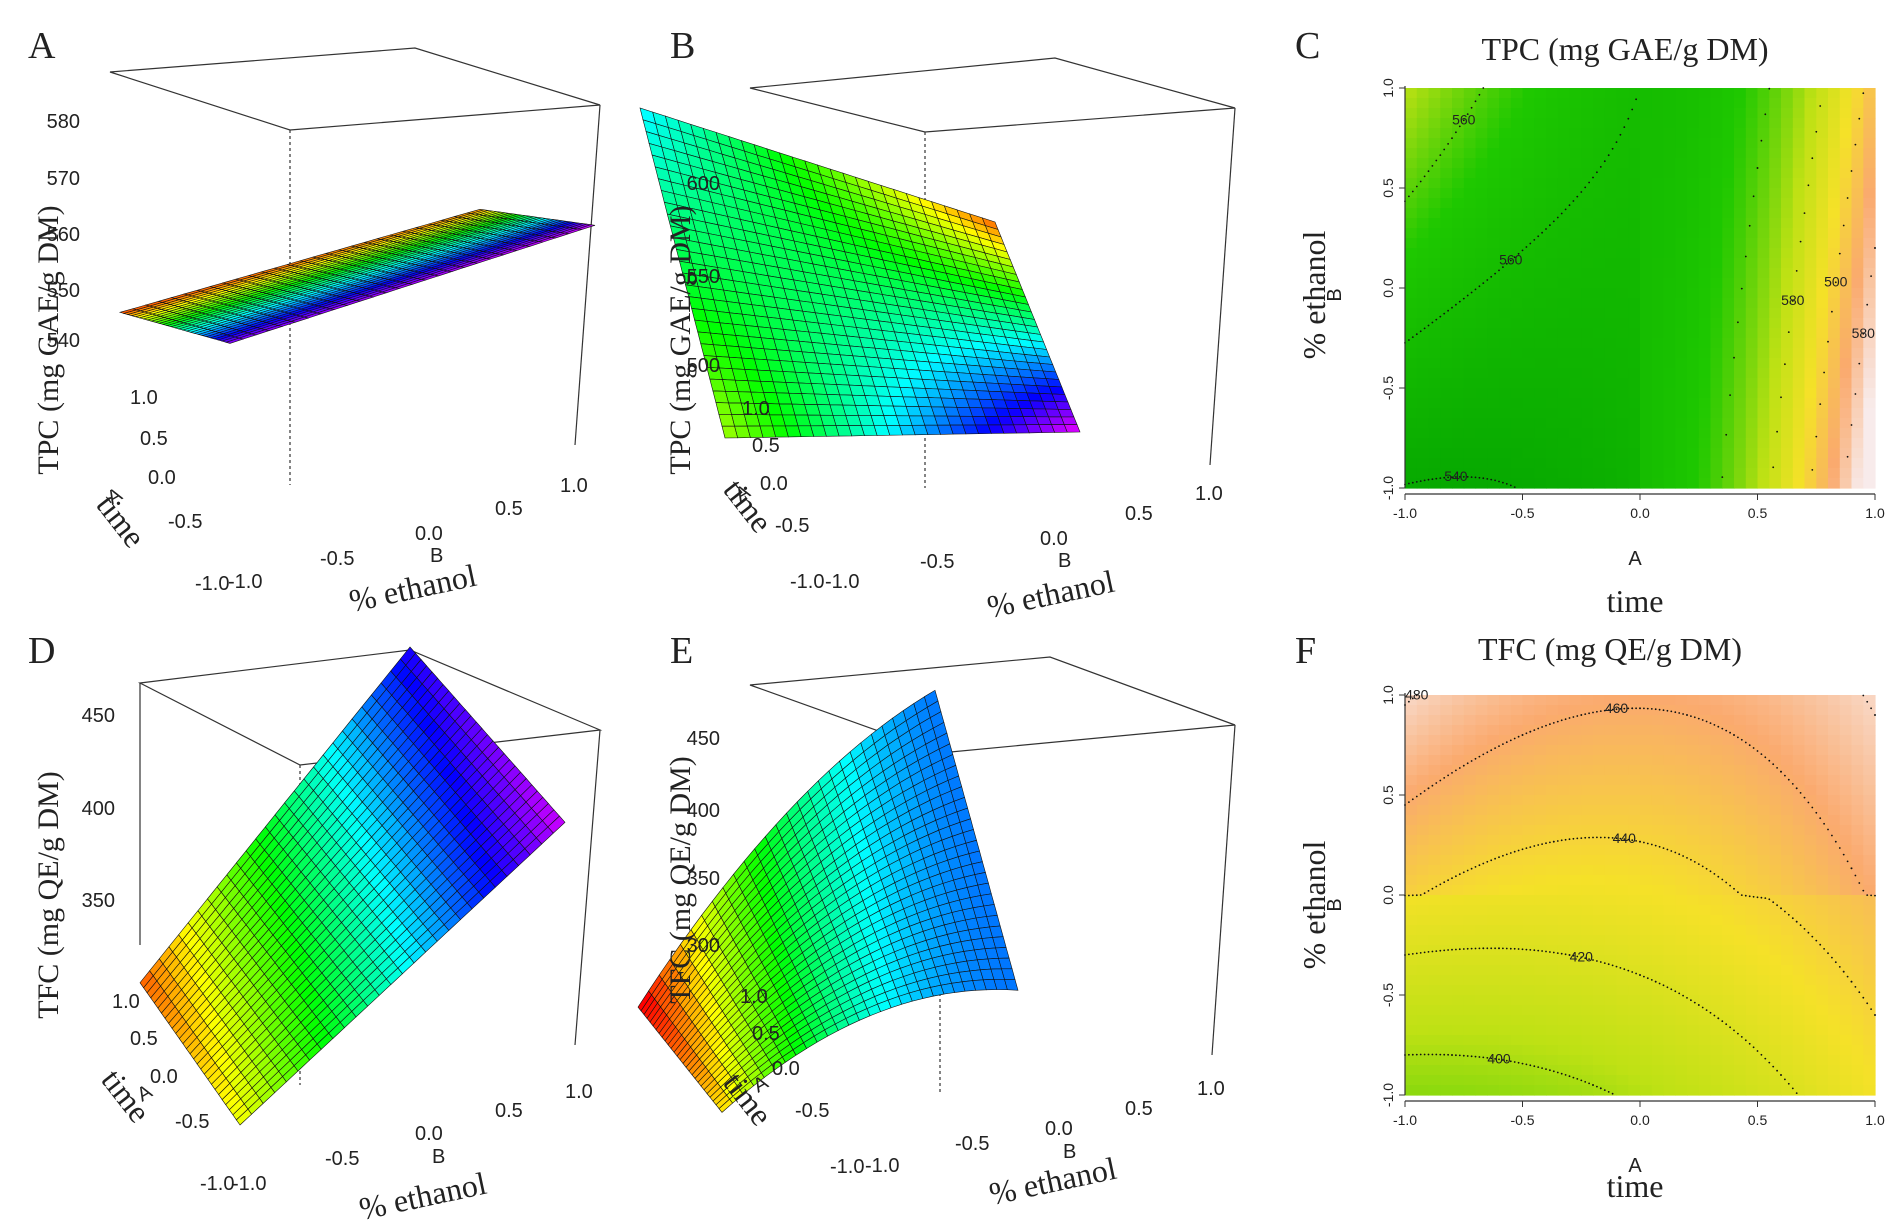  Describe the element at coordinates (162, 478) in the screenshot. I see `time-tick-a-2: 0.0` at that location.